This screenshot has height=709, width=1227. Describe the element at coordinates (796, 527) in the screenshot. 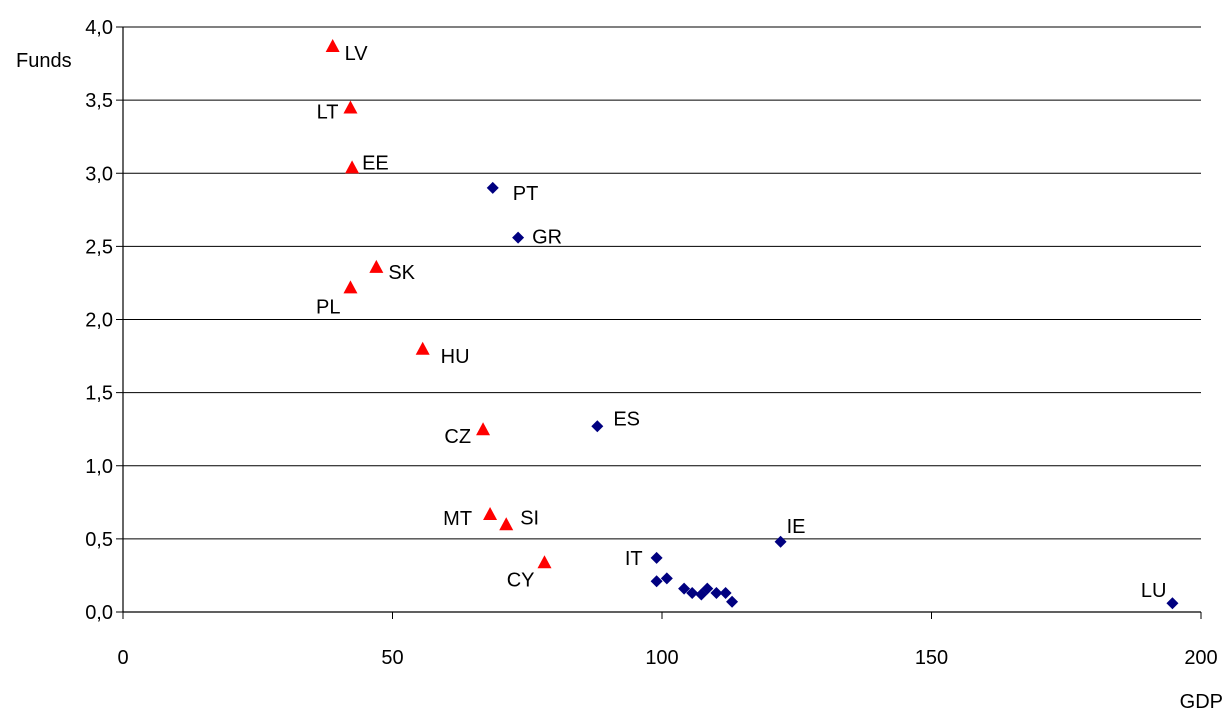

I see `point-label-ie: IE` at that location.